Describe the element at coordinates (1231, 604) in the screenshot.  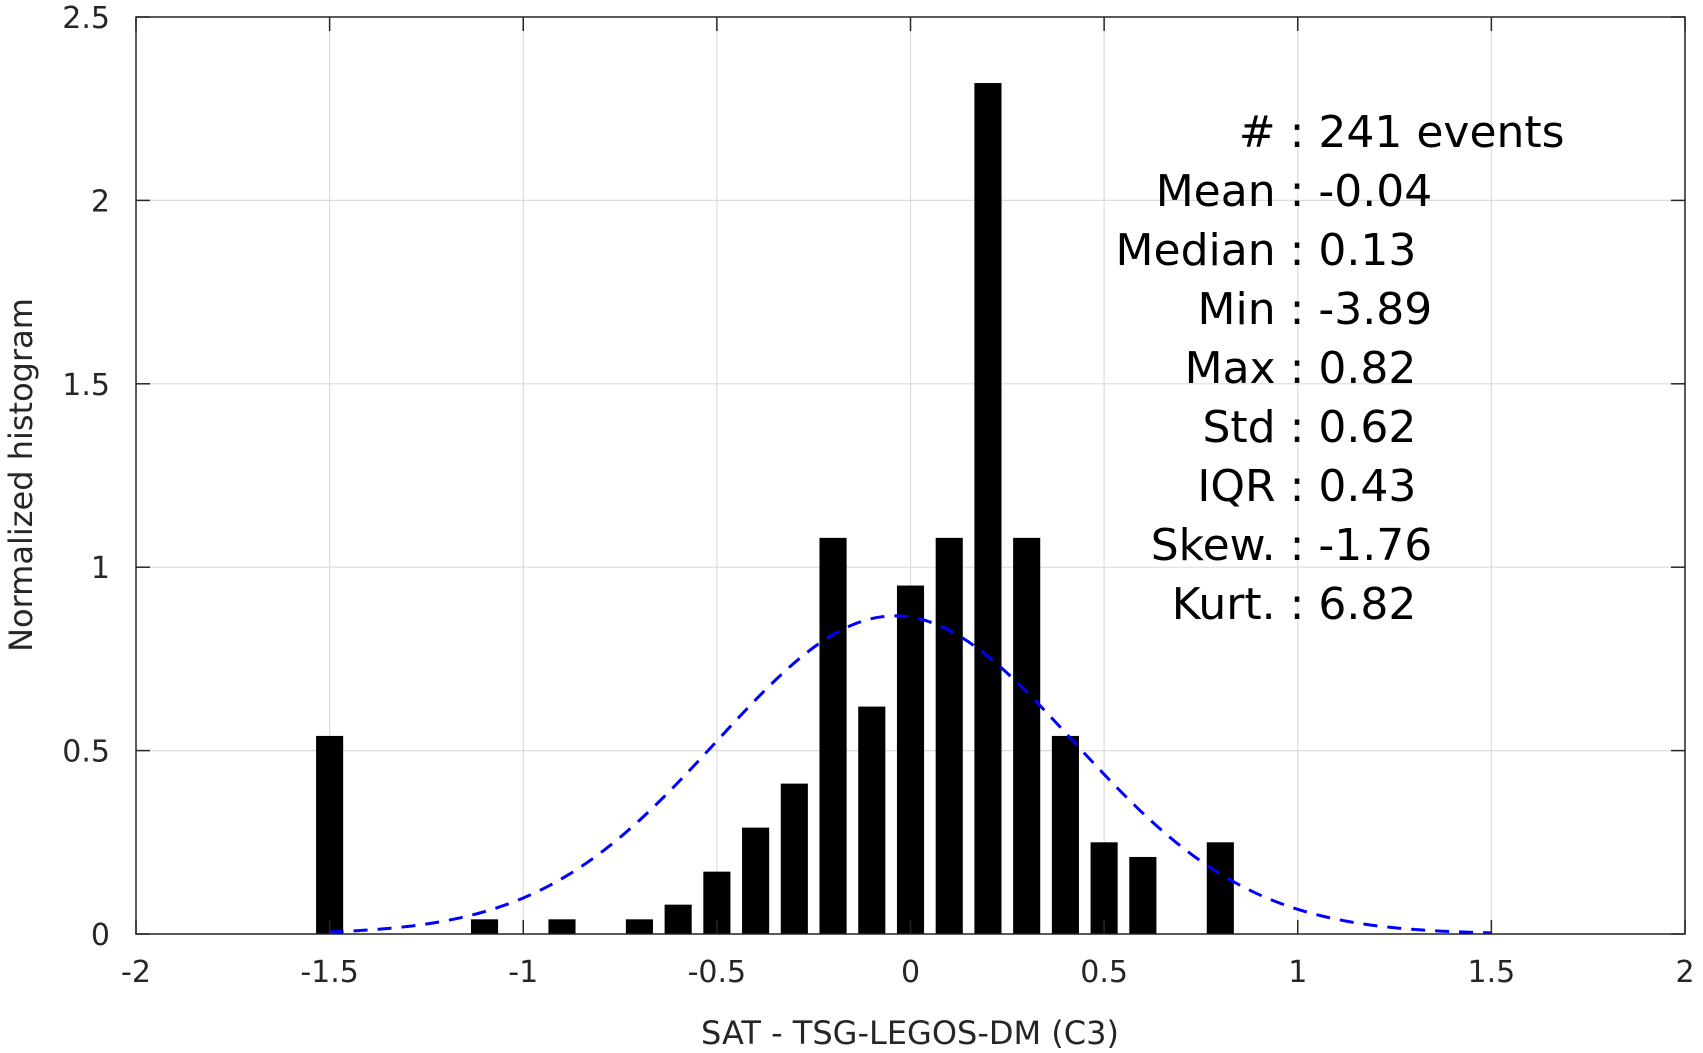
I see `stat-name: Kurt.` at that location.